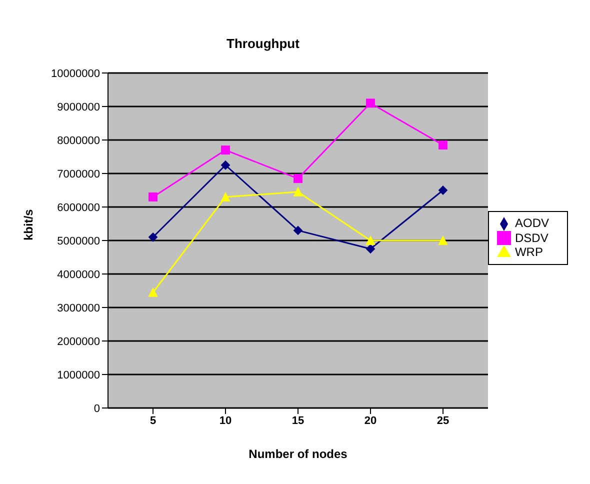 The height and width of the screenshot is (484, 590). I want to click on y-tick-label: 6000000, so click(78, 208).